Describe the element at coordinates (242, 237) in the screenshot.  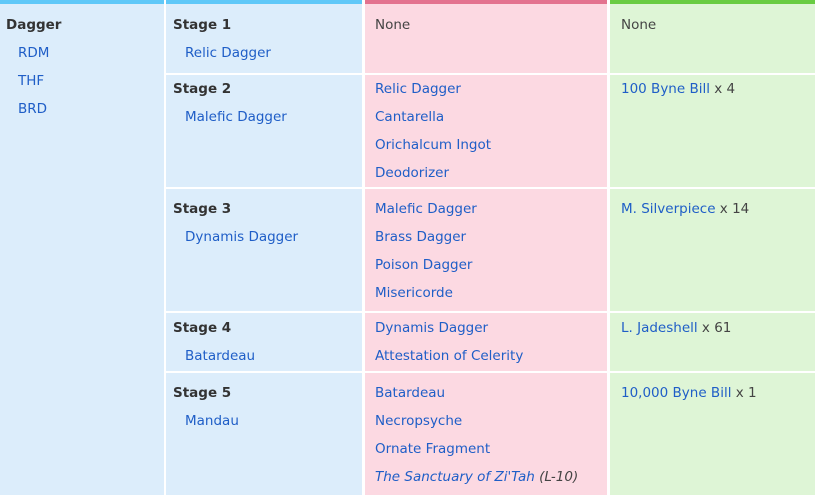
I see `stage-weapon-link: Dynamis Dagger` at that location.